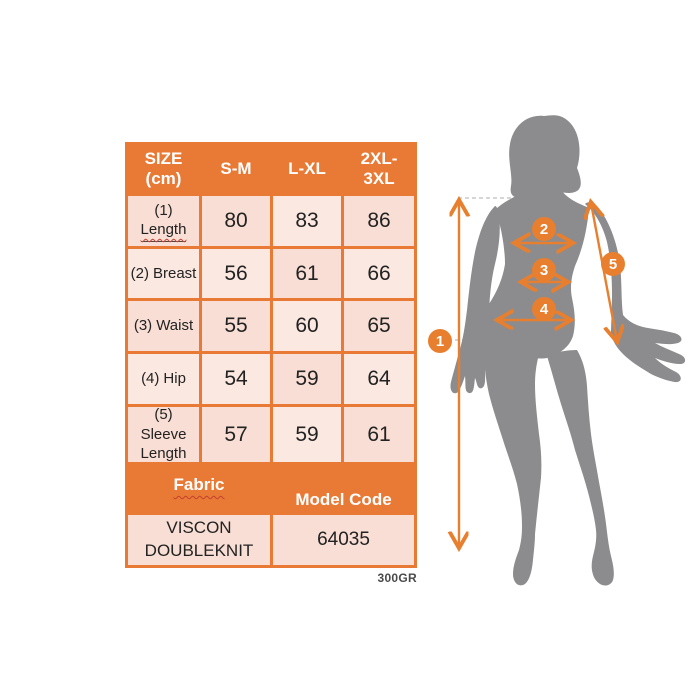  I want to click on row-num-hip: (4), so click(150, 379).